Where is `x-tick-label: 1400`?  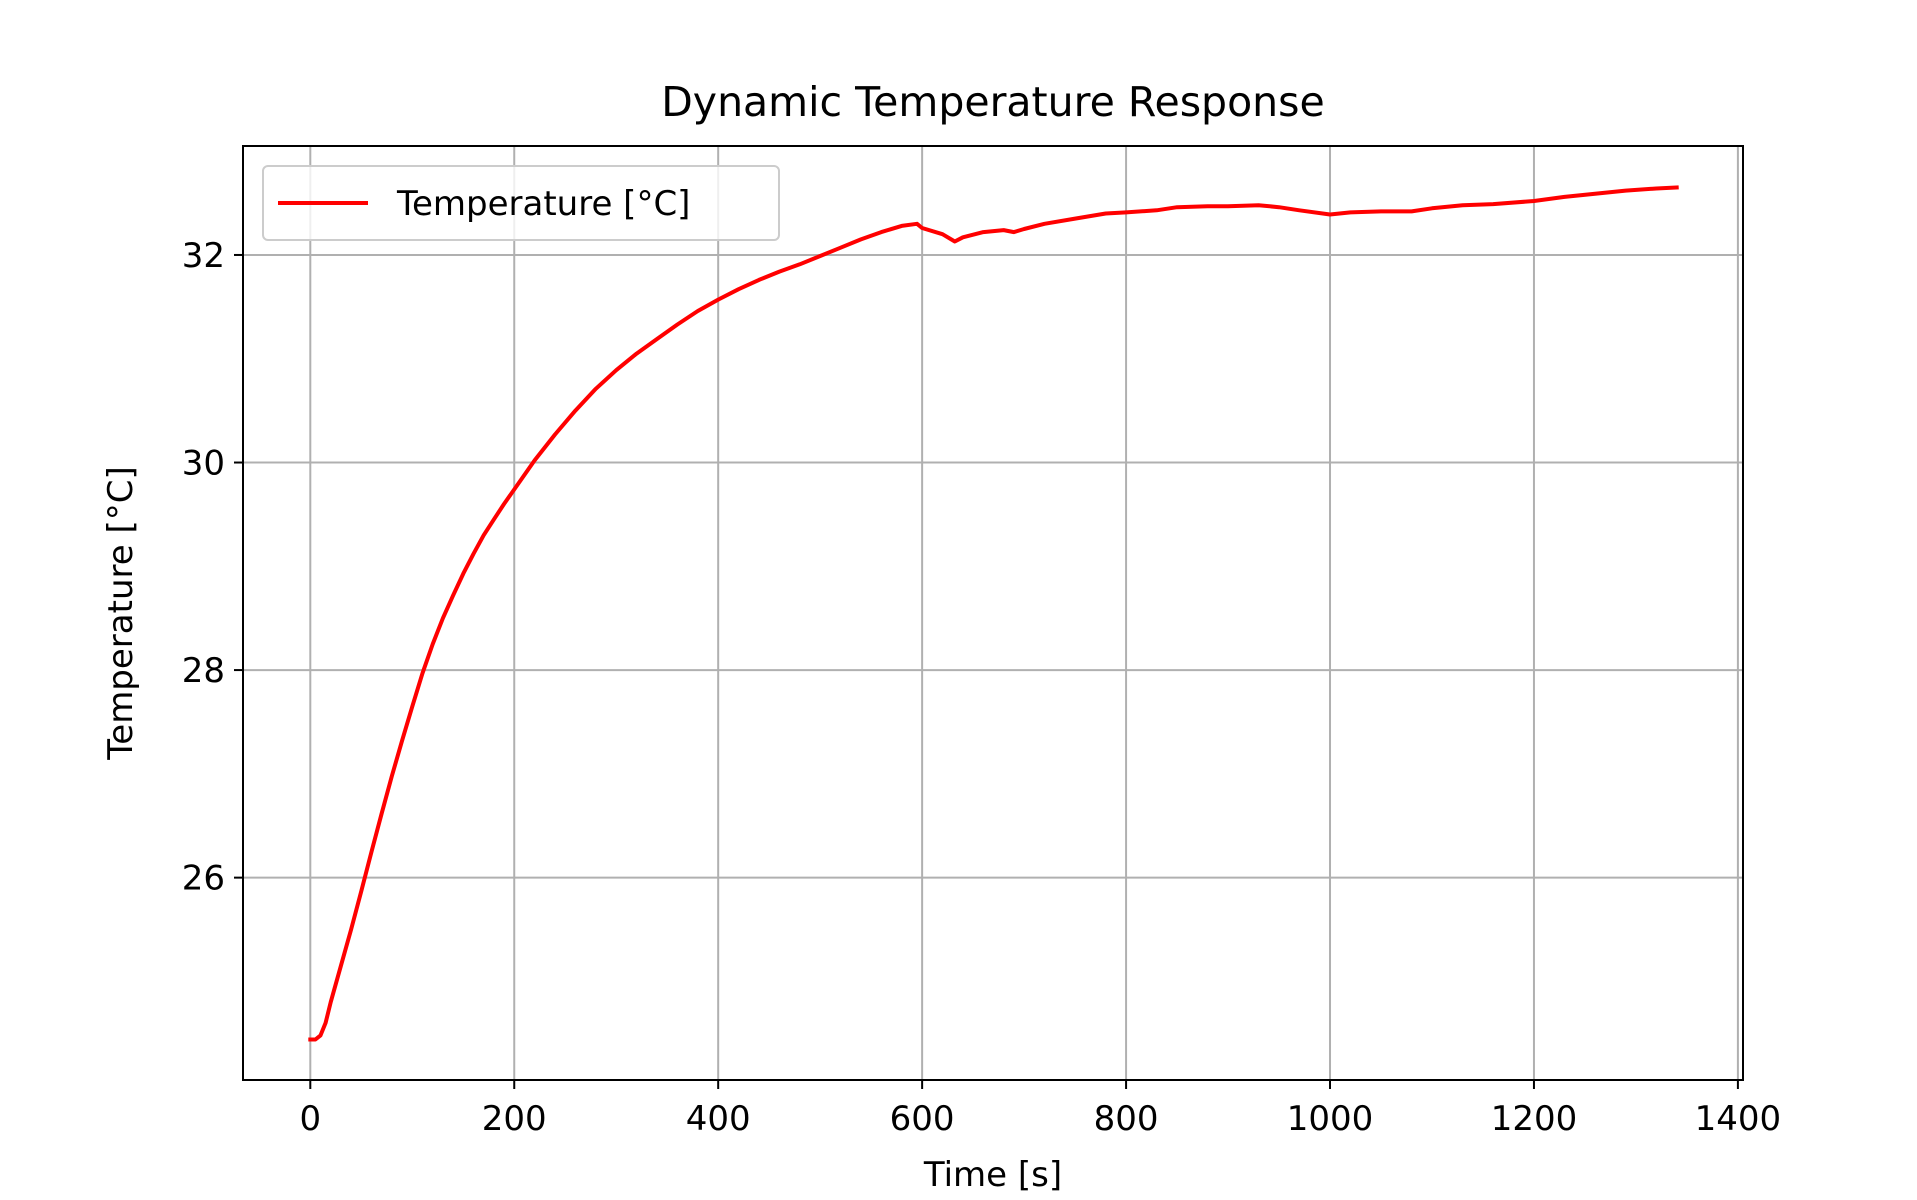
x-tick-label: 1400 is located at coordinates (1738, 1119).